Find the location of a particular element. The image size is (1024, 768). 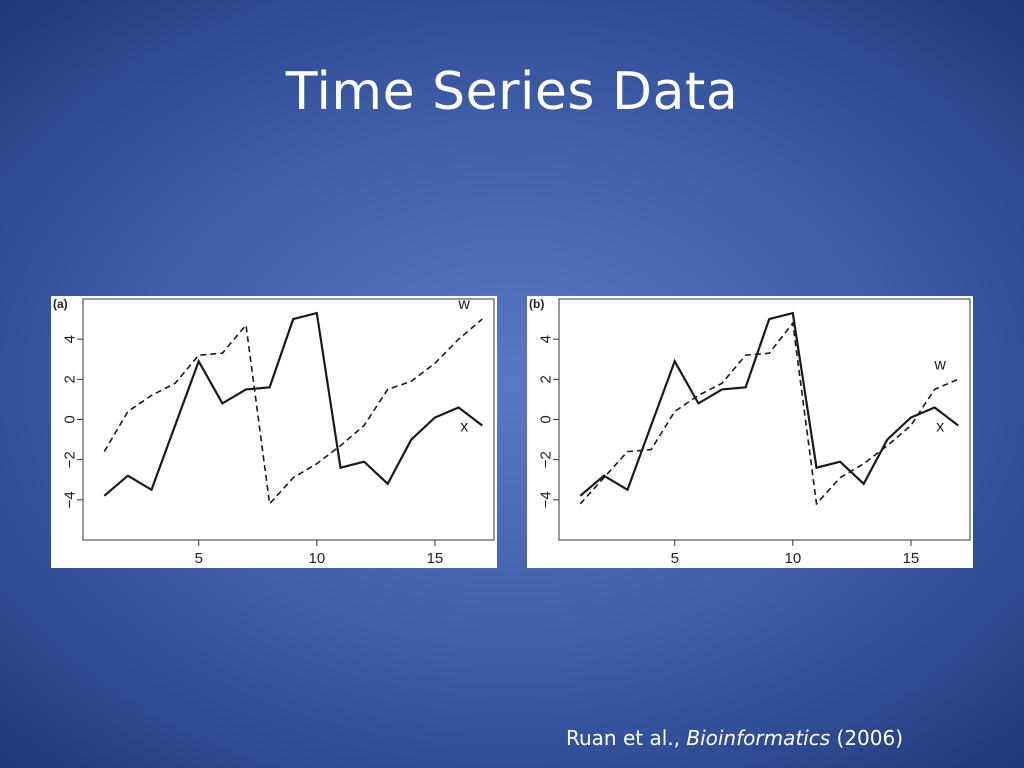

citation-authors: Ruan et al., is located at coordinates (626, 738).